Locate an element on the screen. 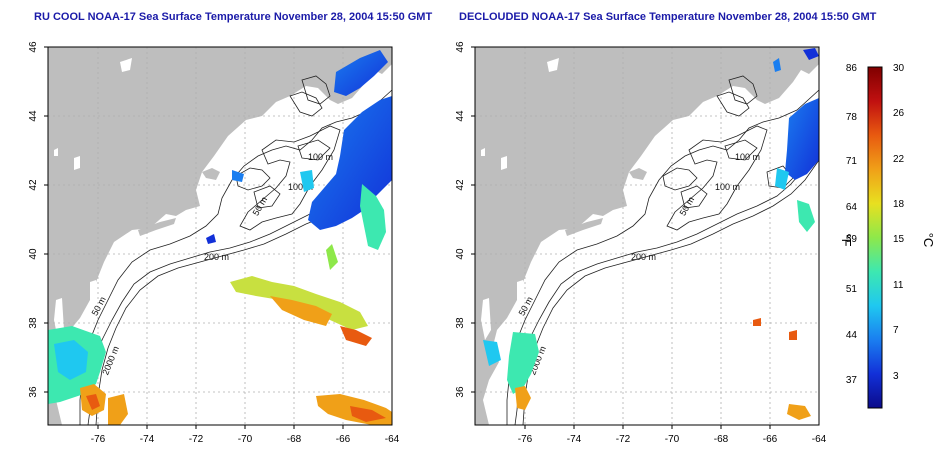 The image size is (950, 475). right-lake is located at coordinates (553, 65).